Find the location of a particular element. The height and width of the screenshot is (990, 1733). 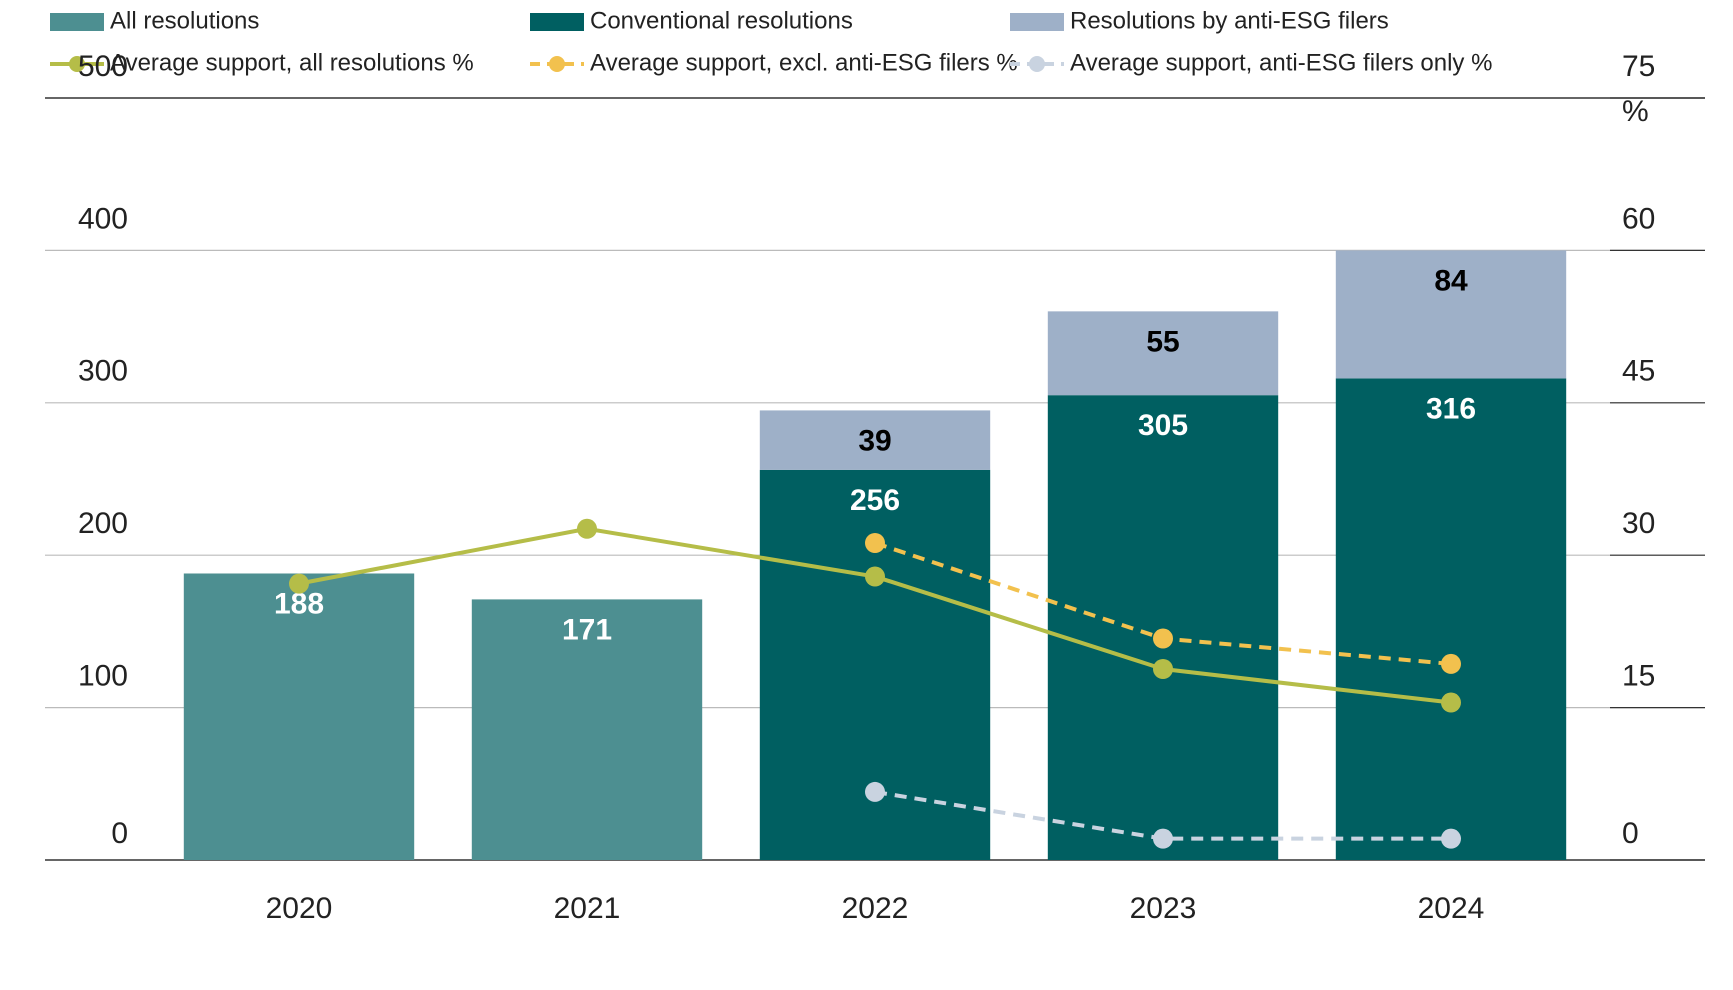

y2-tick-label: 45 is located at coordinates (1638, 371).